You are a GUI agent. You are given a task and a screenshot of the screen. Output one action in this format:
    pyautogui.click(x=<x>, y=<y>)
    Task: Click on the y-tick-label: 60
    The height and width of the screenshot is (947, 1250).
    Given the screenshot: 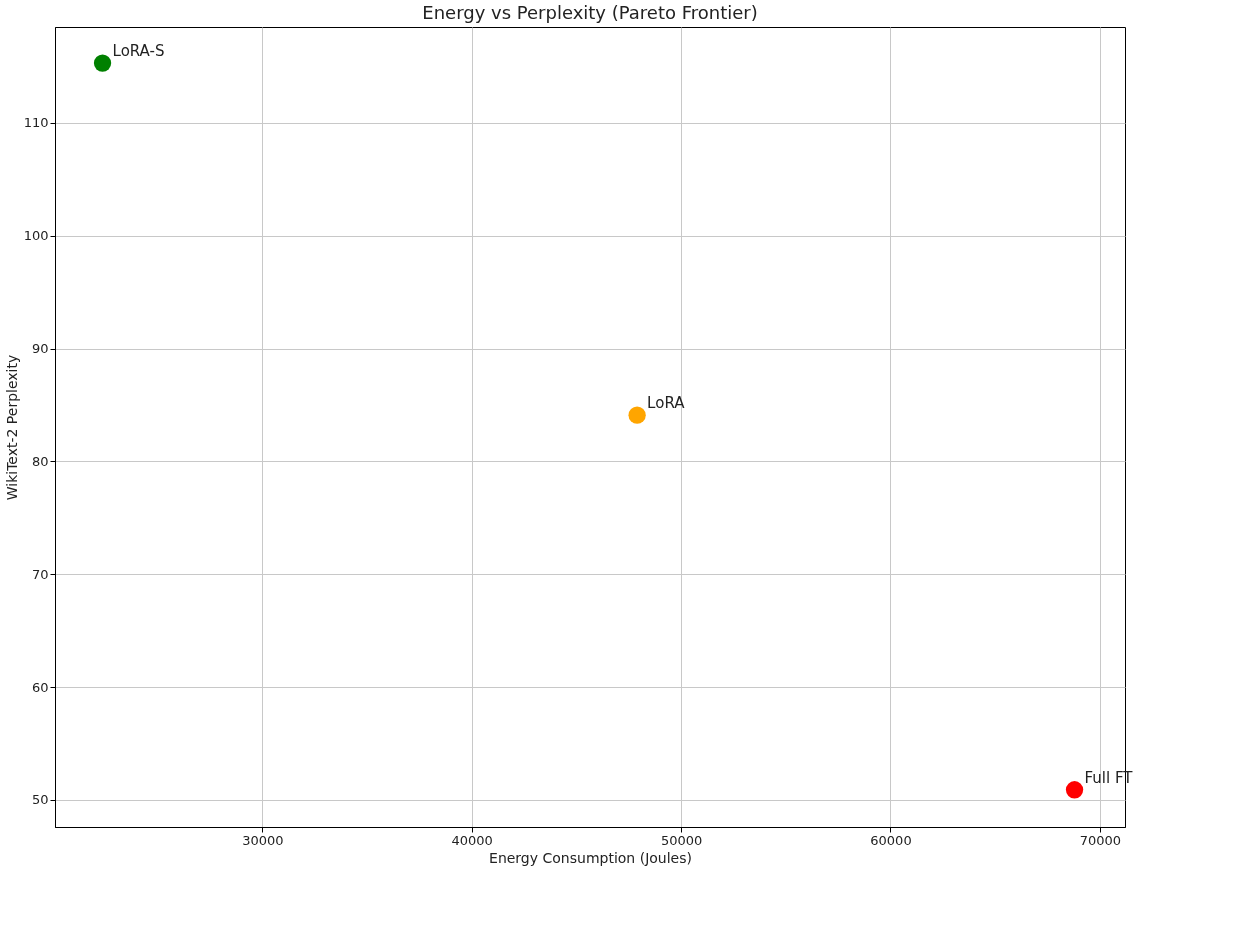 What is the action you would take?
    pyautogui.click(x=40, y=687)
    